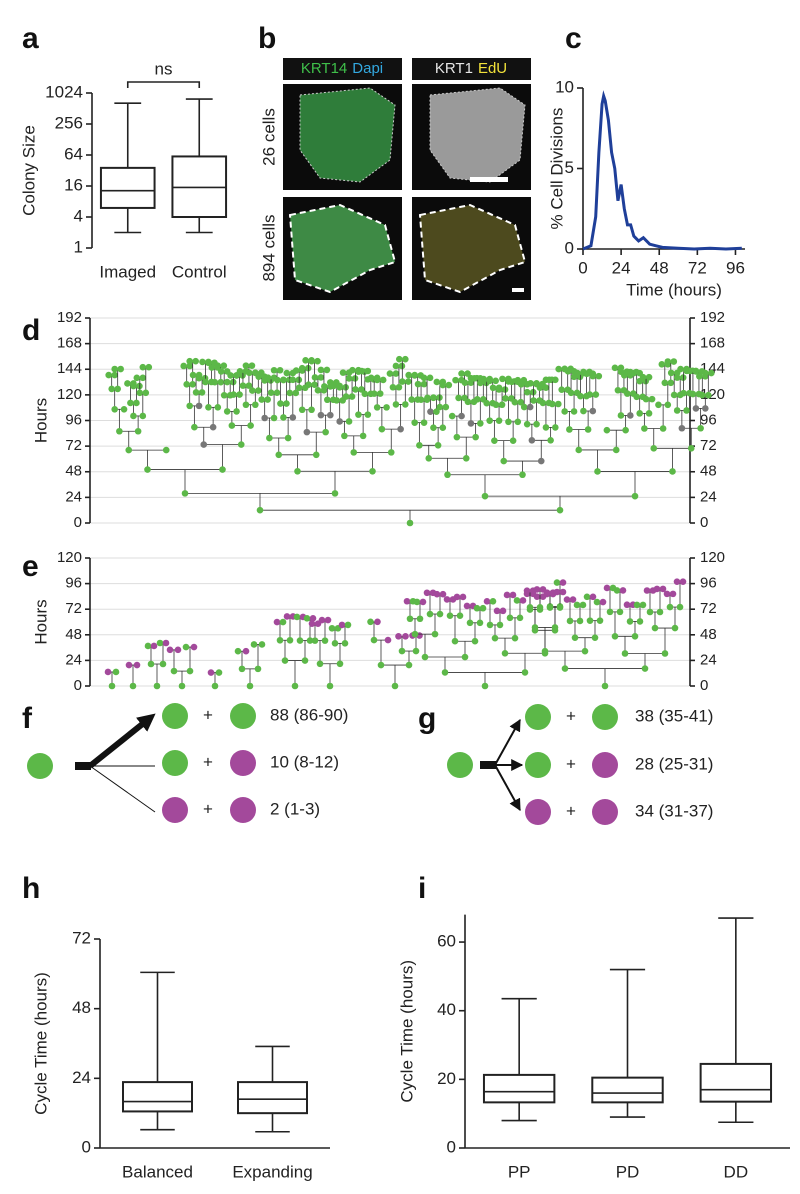 The width and height of the screenshot is (800, 1194). I want to click on x-tick-label: 0, so click(582, 267).